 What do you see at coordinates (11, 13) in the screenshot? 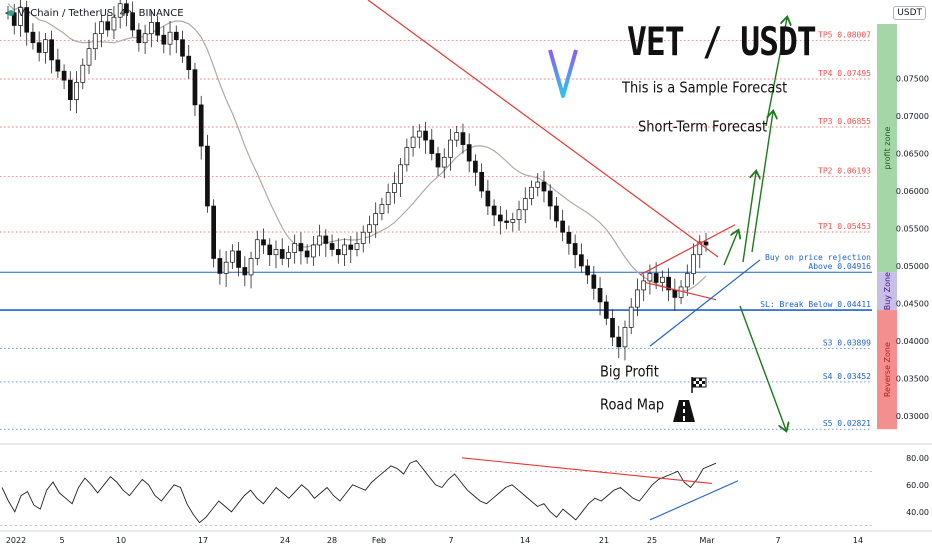
I see `market-open-icon` at bounding box center [11, 13].